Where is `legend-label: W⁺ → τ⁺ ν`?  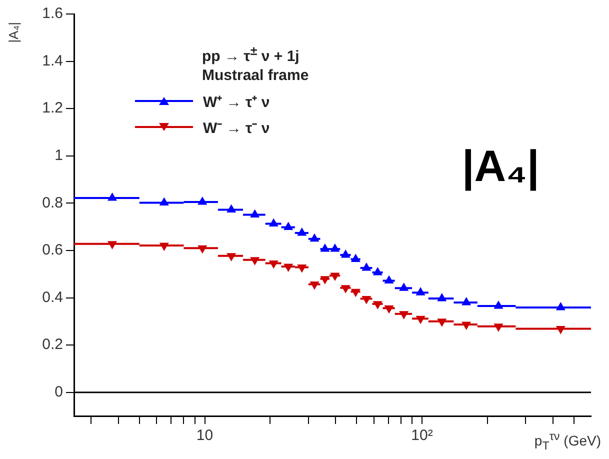
legend-label: W⁺ → τ⁺ ν is located at coordinates (236, 102).